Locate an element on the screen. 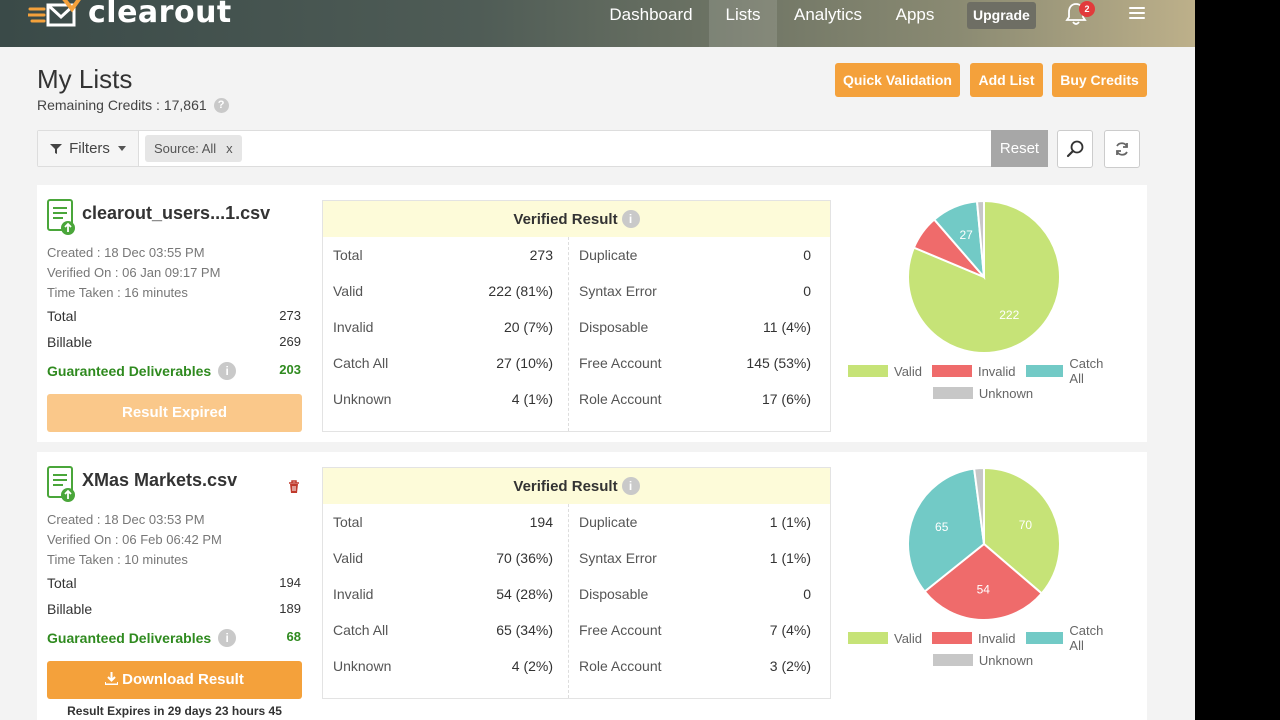 The height and width of the screenshot is (720, 1280). result-row: Valid 222 (81%) is located at coordinates (445, 291).